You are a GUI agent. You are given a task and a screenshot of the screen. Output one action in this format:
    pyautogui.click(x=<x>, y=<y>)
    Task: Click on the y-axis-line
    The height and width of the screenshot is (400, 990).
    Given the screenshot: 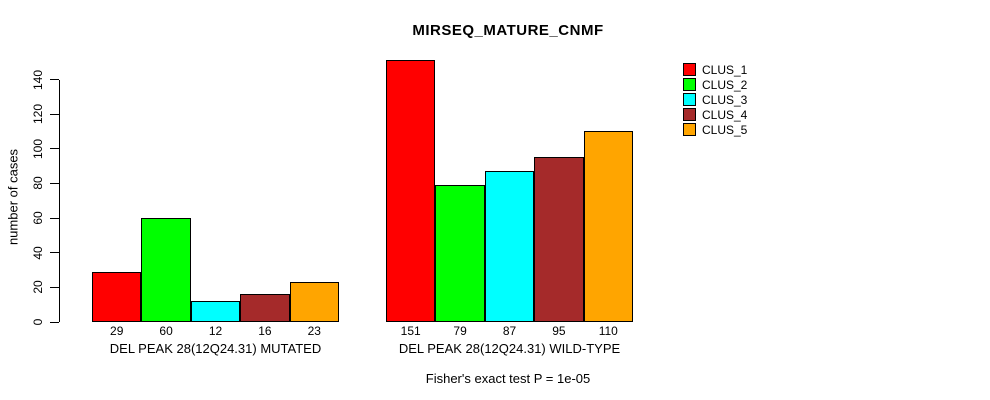 What is the action you would take?
    pyautogui.click(x=59, y=200)
    